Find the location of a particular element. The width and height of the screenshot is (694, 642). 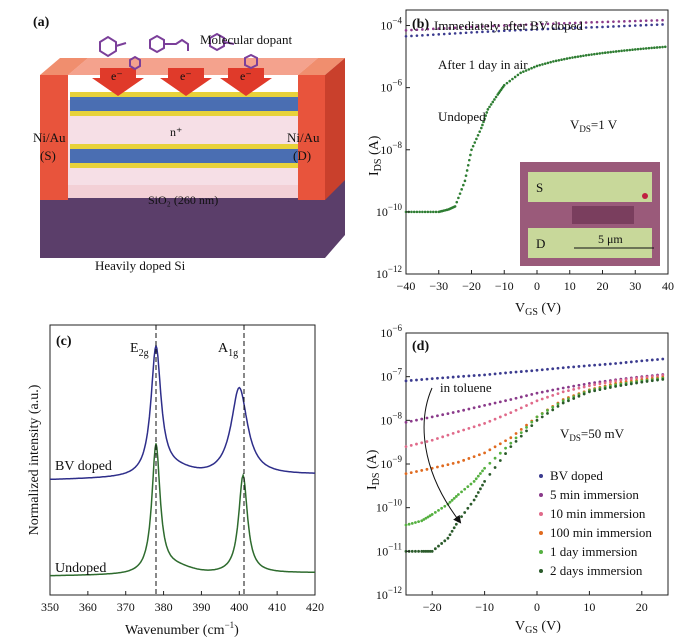

mos2-layer-upper is located at coordinates (184, 104).